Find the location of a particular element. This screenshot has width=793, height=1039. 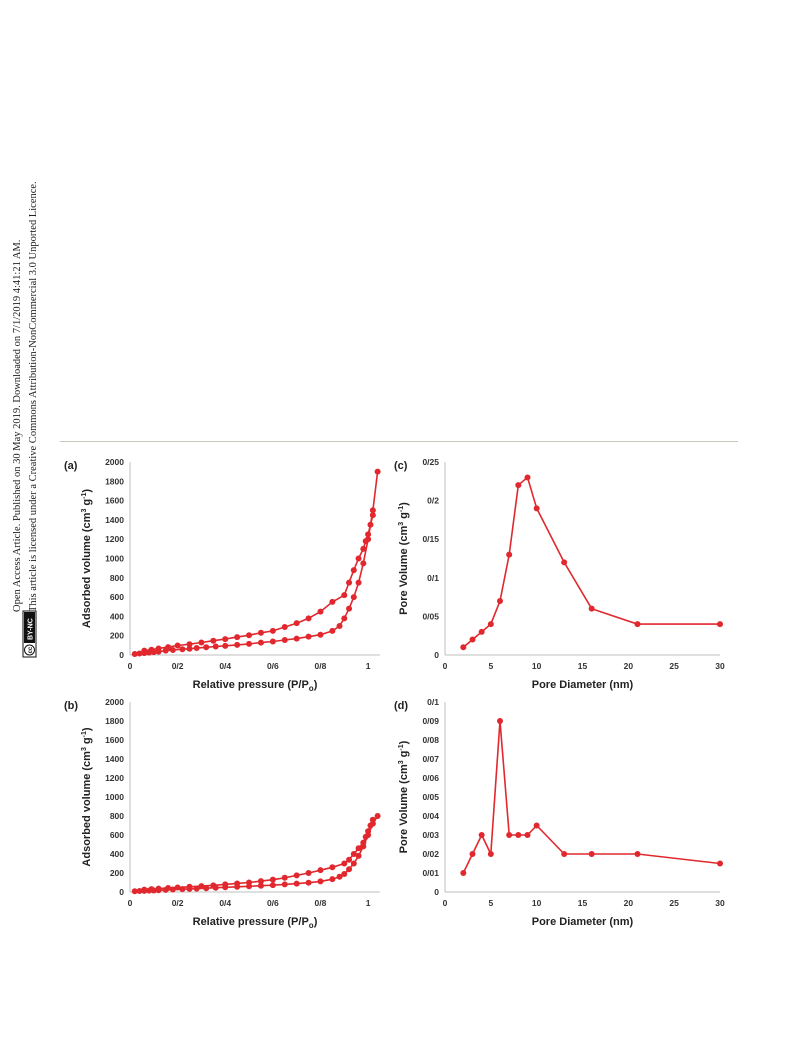

x-tick-label: 15 is located at coordinates (583, 903).